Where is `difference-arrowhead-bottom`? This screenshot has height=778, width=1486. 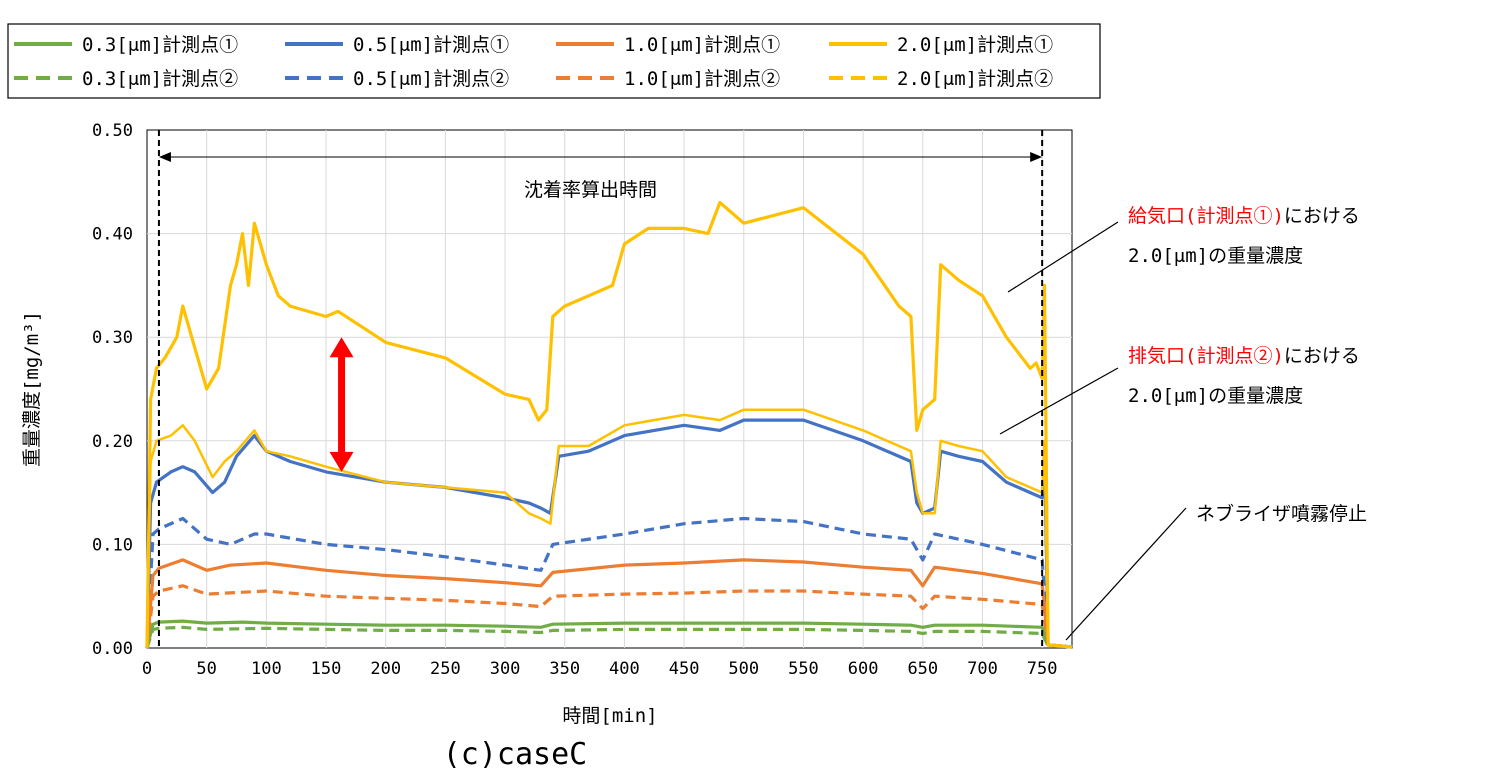
difference-arrowhead-bottom is located at coordinates (341, 461).